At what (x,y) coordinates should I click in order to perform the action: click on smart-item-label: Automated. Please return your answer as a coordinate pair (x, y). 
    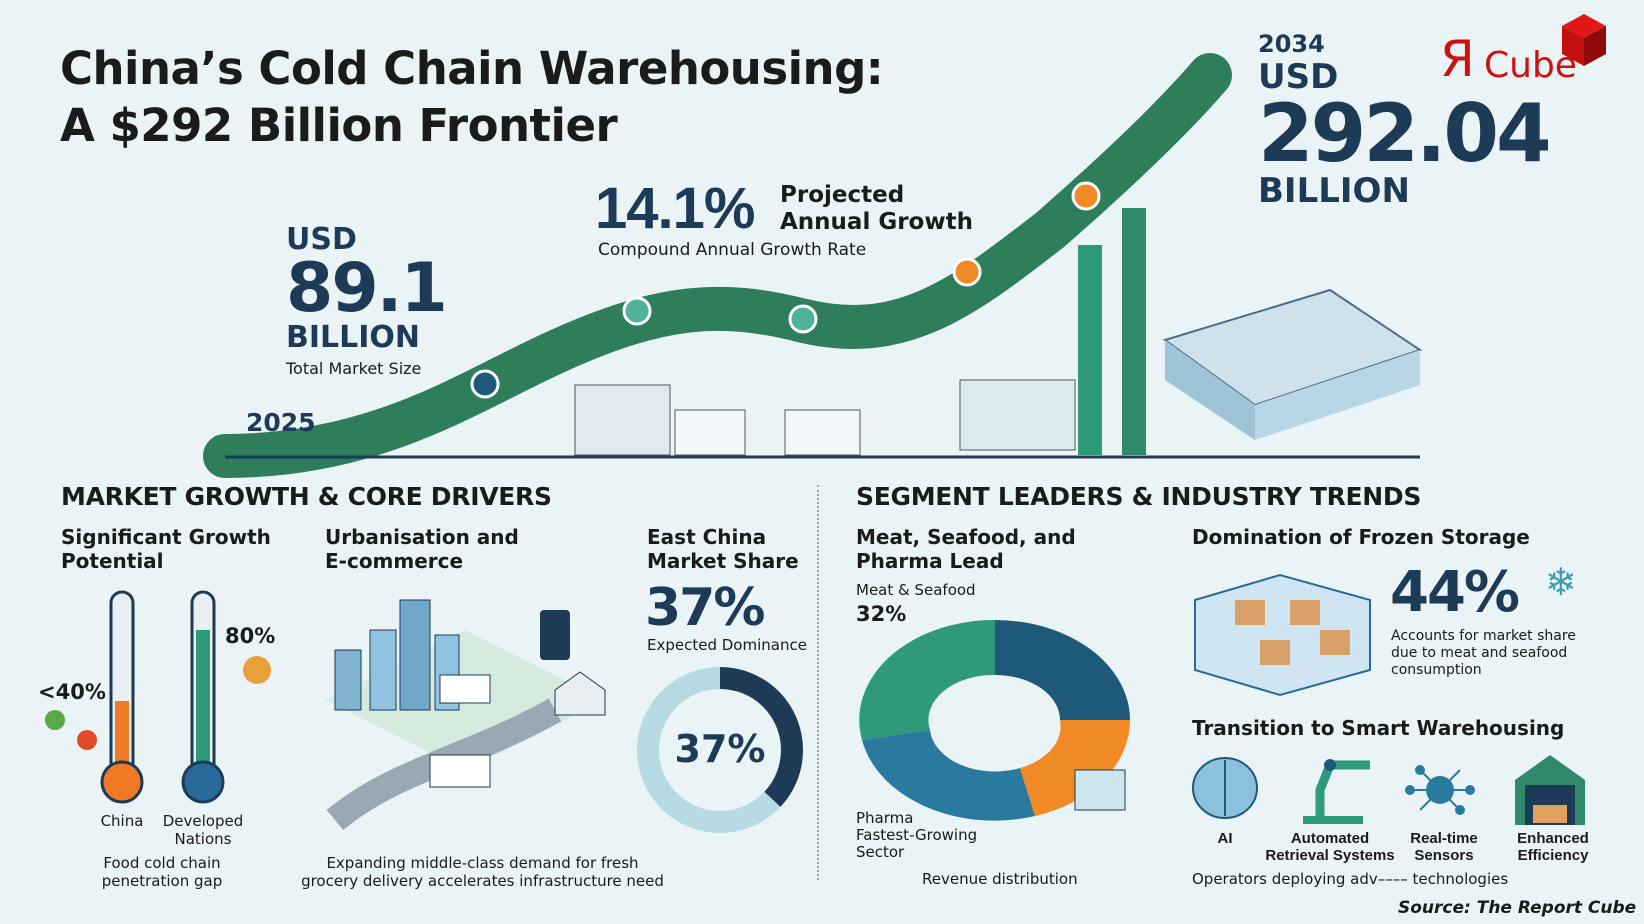
    Looking at the image, I should click on (1330, 838).